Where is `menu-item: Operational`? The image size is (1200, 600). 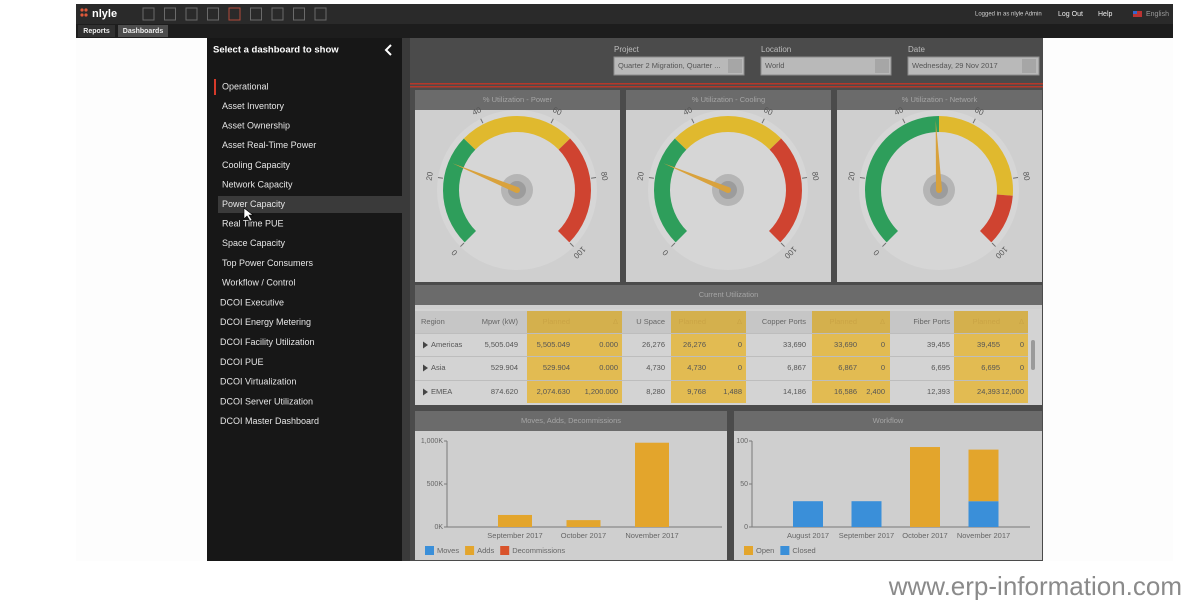
menu-item: Operational is located at coordinates (245, 86).